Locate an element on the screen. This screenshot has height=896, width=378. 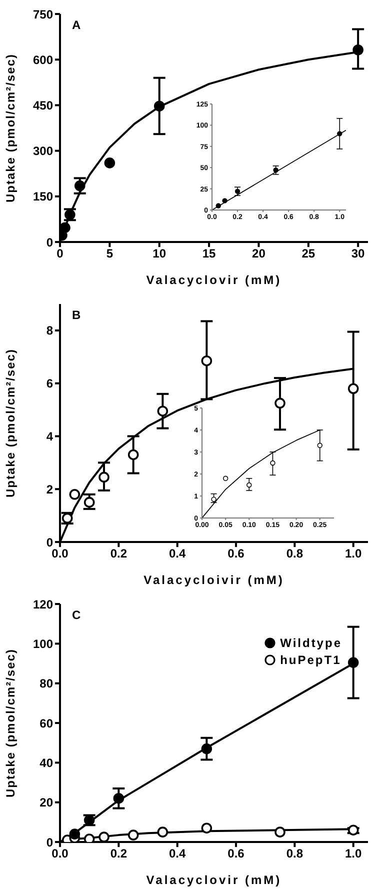
y-tick-label: 6 is located at coordinates (50, 383).